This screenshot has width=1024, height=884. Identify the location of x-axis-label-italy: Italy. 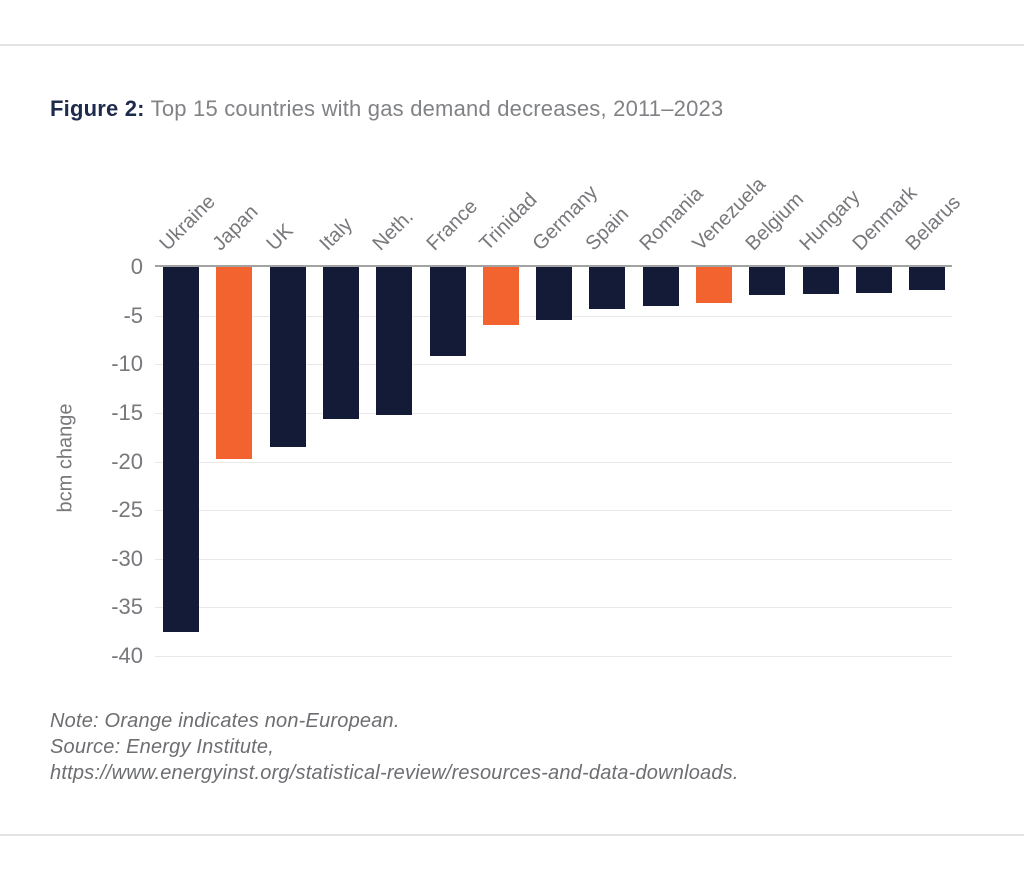
(336, 234).